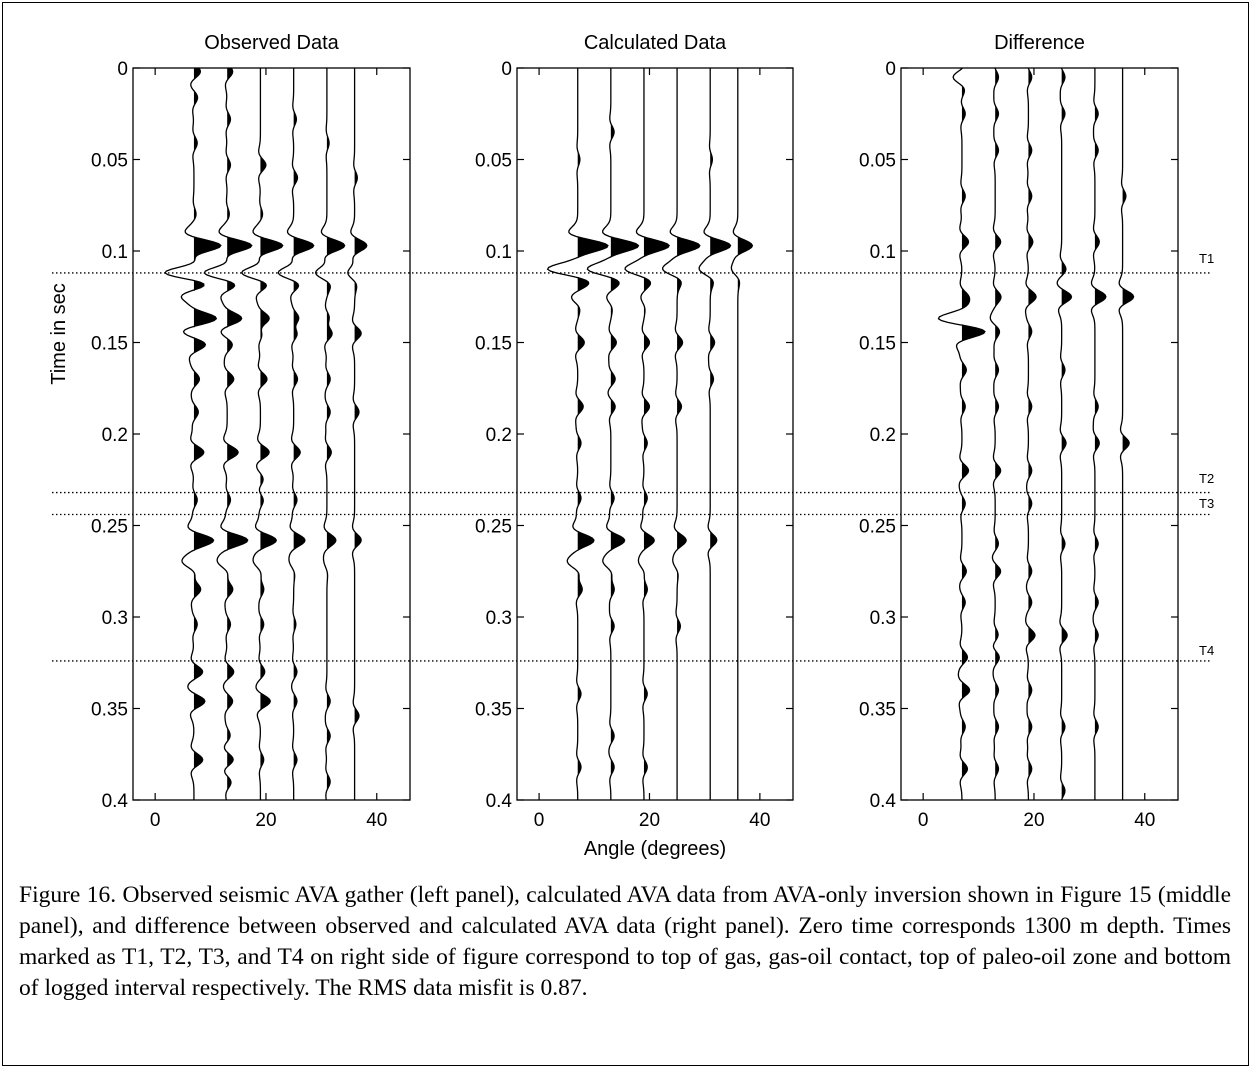  What do you see at coordinates (59, 334) in the screenshot?
I see `y-axis-label: Time in sec` at bounding box center [59, 334].